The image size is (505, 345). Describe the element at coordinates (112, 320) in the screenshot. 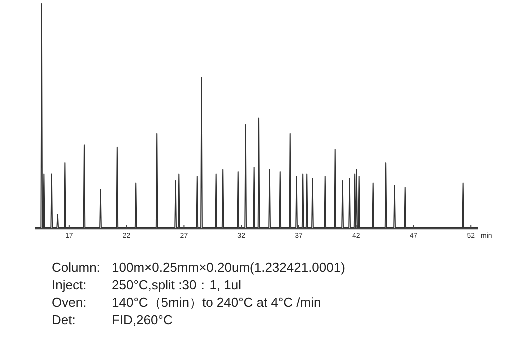

I see `text: Det: FID,260°C` at that location.